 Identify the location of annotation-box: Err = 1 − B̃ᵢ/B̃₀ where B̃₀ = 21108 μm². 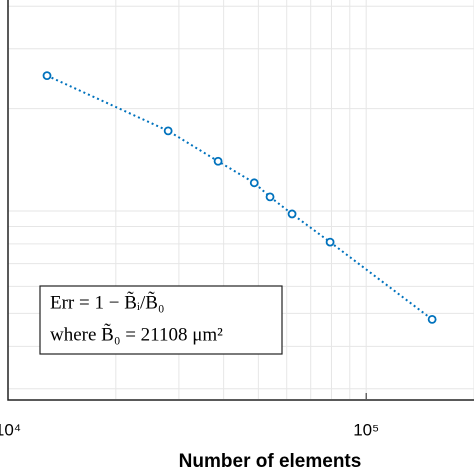
(161, 320).